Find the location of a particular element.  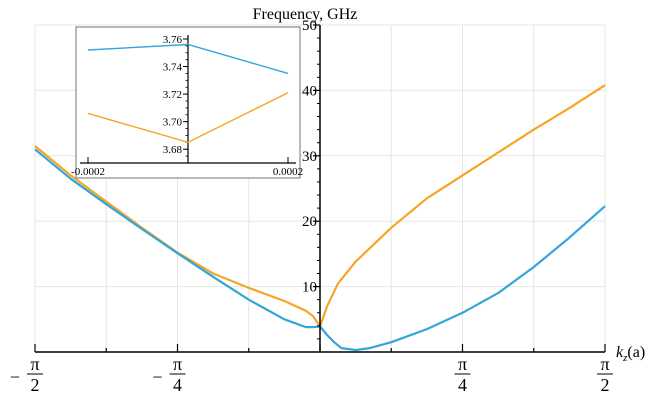

inset-x-tick-label: 0.0002 is located at coordinates (288, 172).